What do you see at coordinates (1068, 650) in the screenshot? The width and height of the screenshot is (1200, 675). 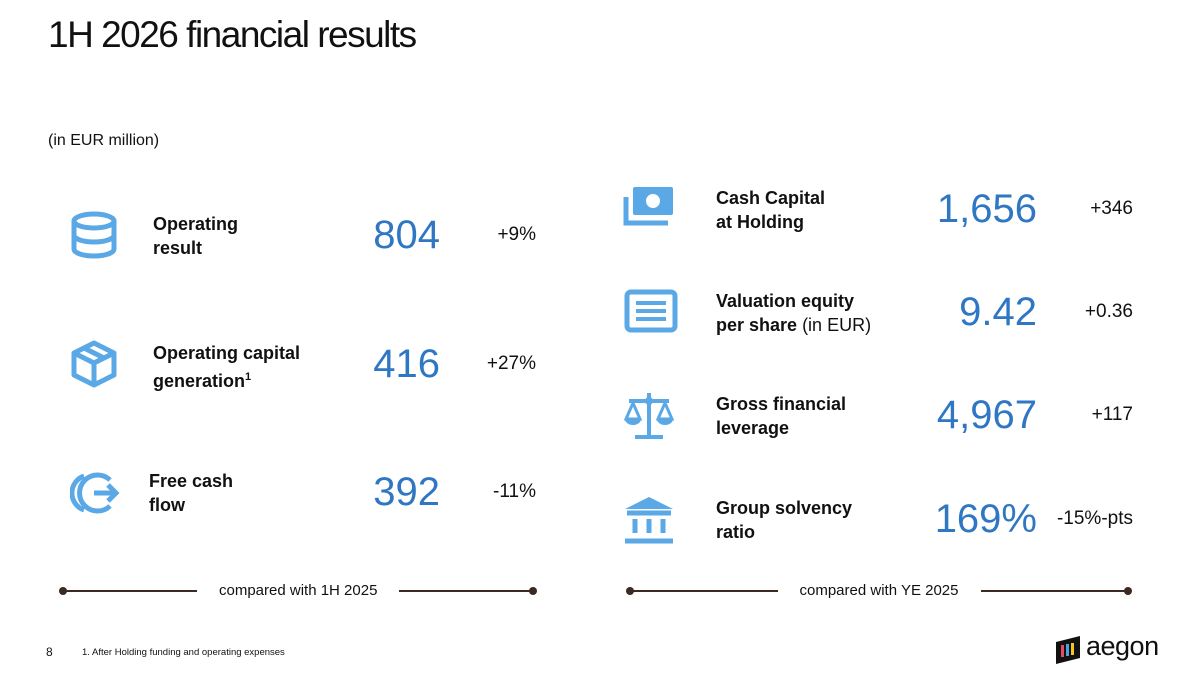 I see `logo-mark` at bounding box center [1068, 650].